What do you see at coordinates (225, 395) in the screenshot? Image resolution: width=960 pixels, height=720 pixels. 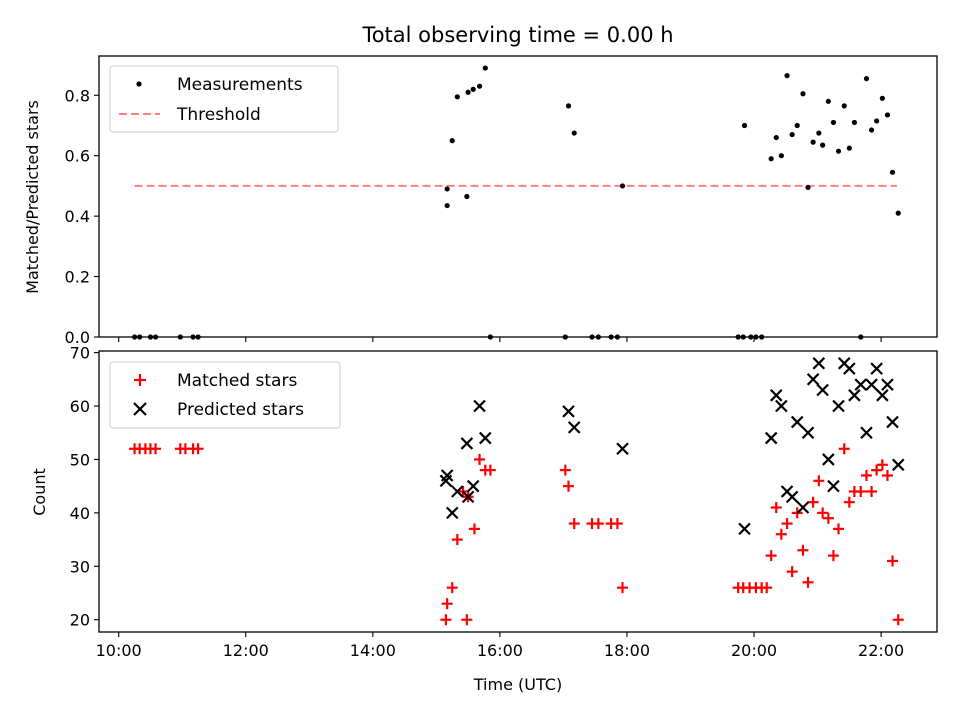 I see `bottom-legend: Matched stars Predicted stars` at bounding box center [225, 395].